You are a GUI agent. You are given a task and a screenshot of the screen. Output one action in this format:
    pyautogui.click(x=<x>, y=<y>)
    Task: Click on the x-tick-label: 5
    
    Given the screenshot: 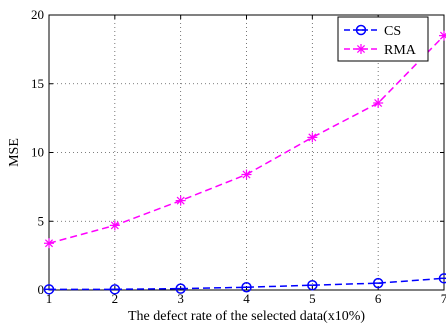 What is the action you would take?
    pyautogui.click(x=312, y=298)
    